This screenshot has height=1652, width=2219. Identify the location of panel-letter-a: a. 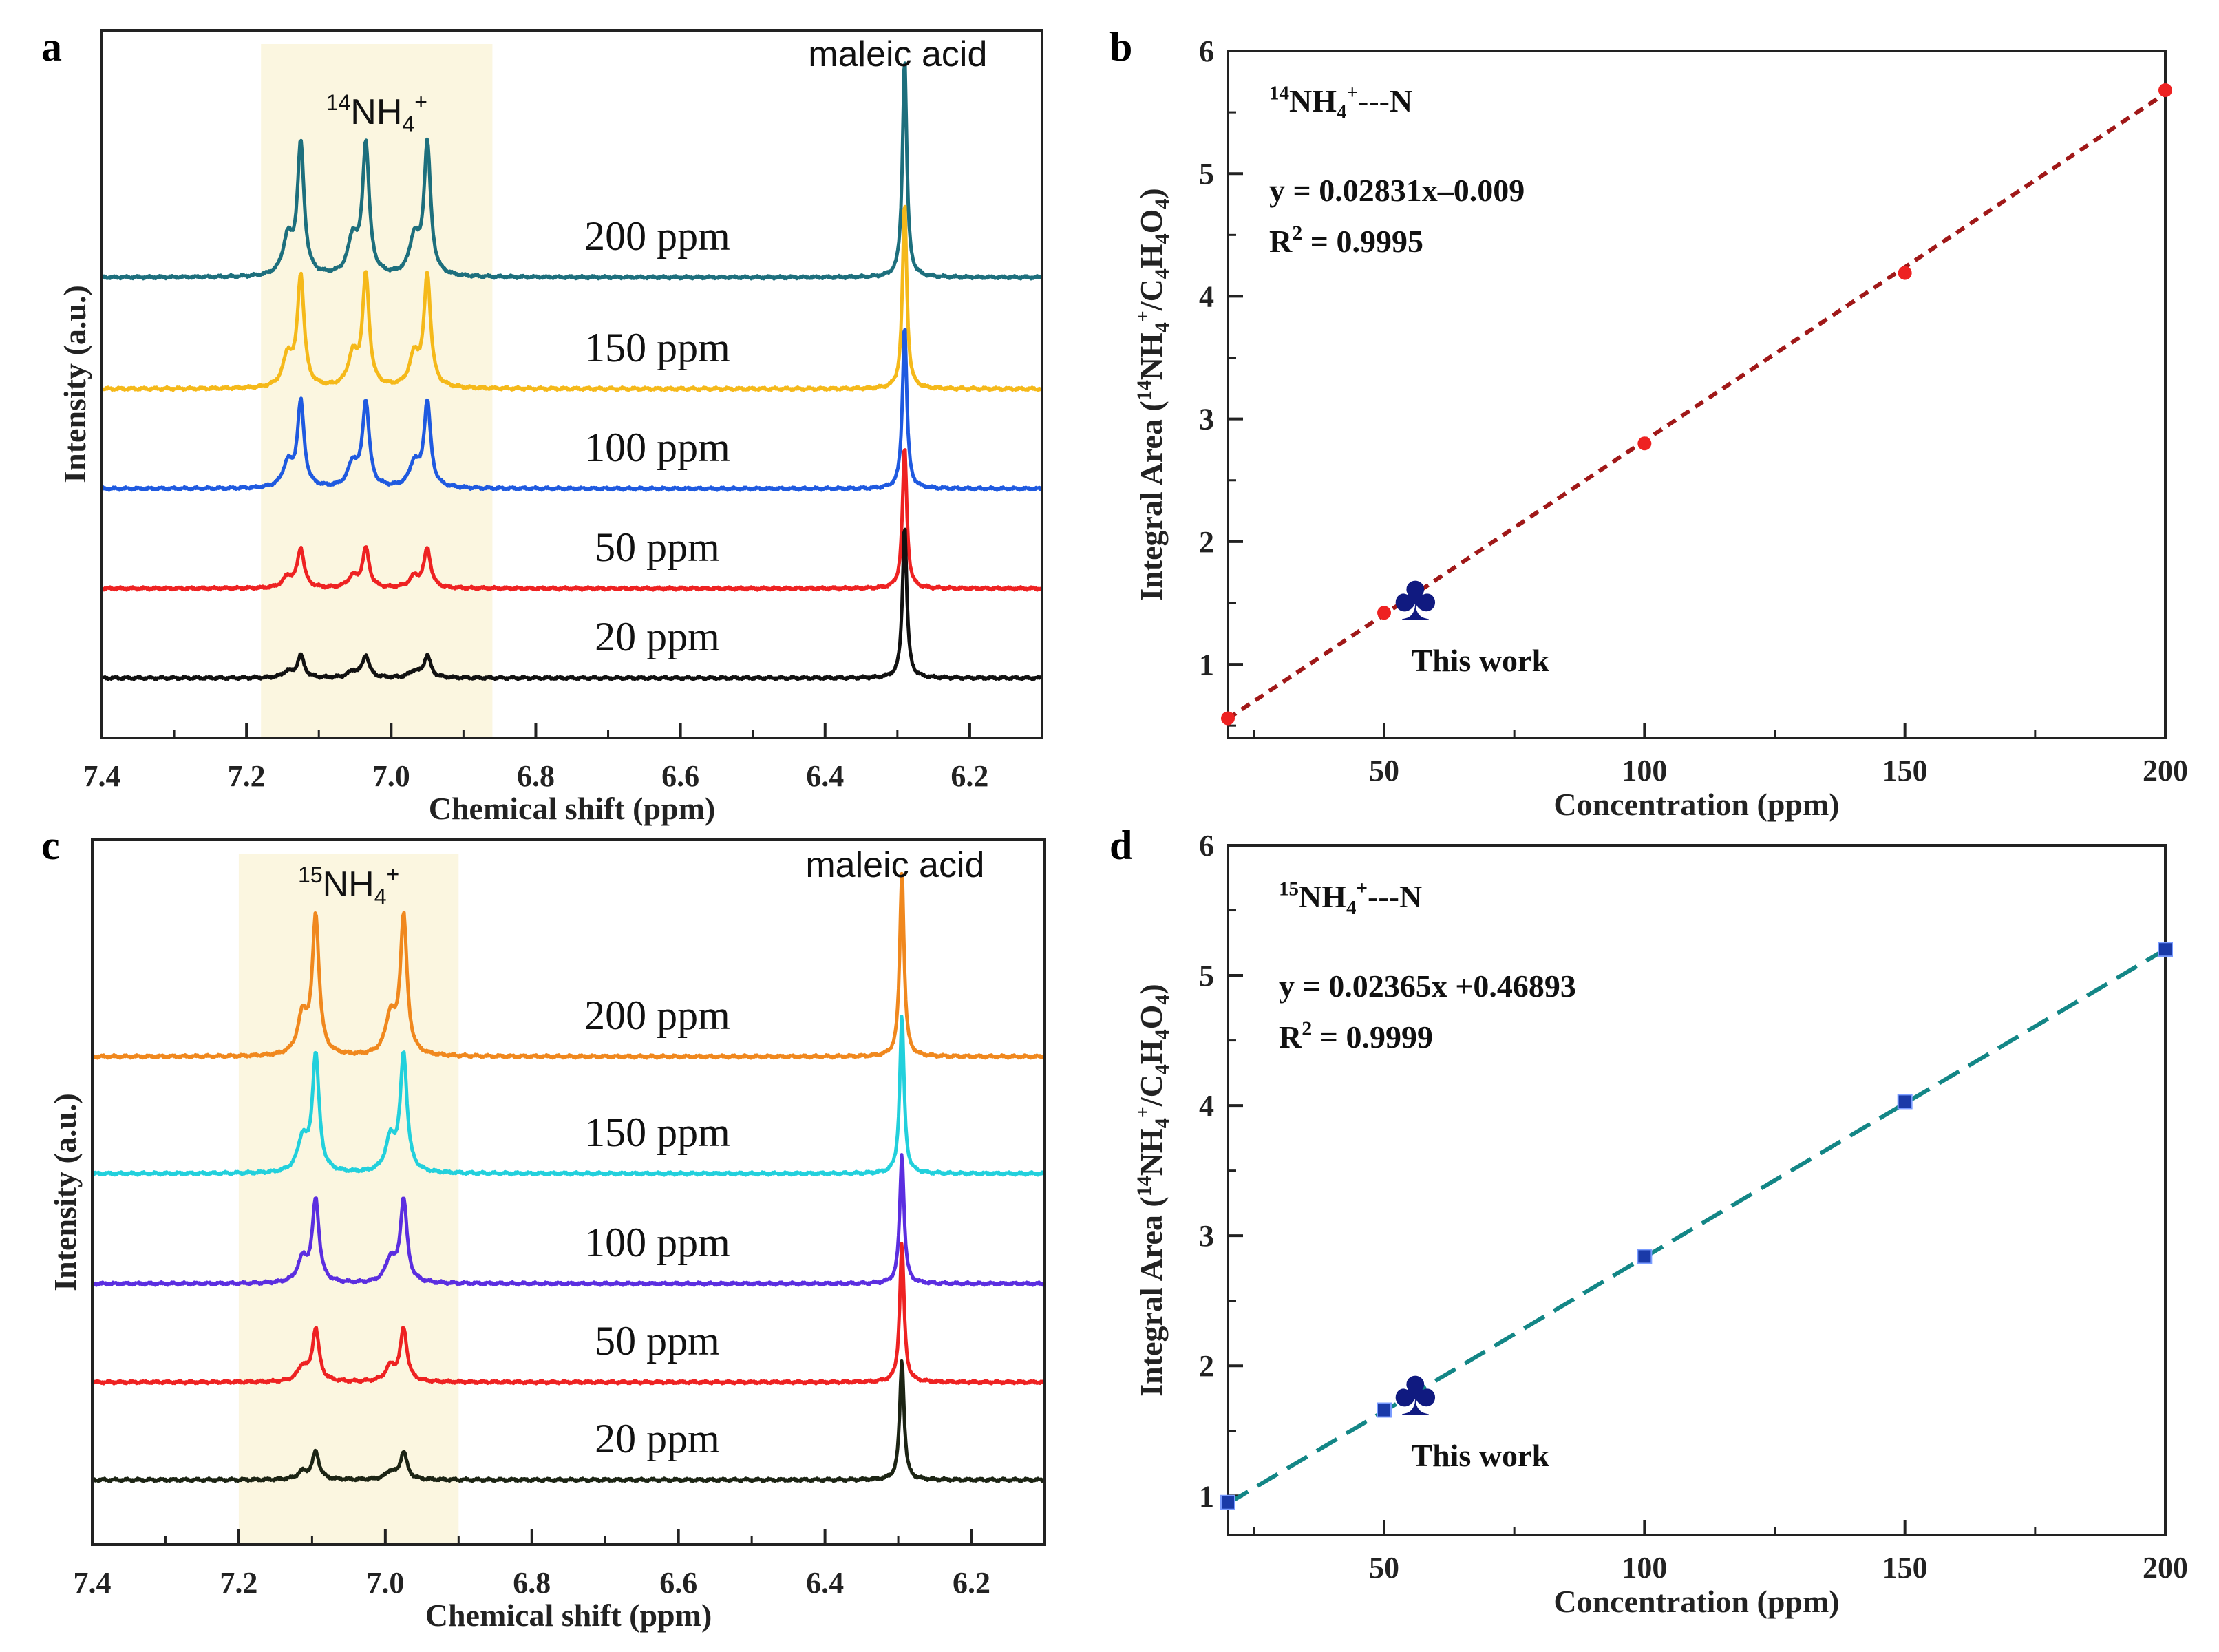
(51, 47).